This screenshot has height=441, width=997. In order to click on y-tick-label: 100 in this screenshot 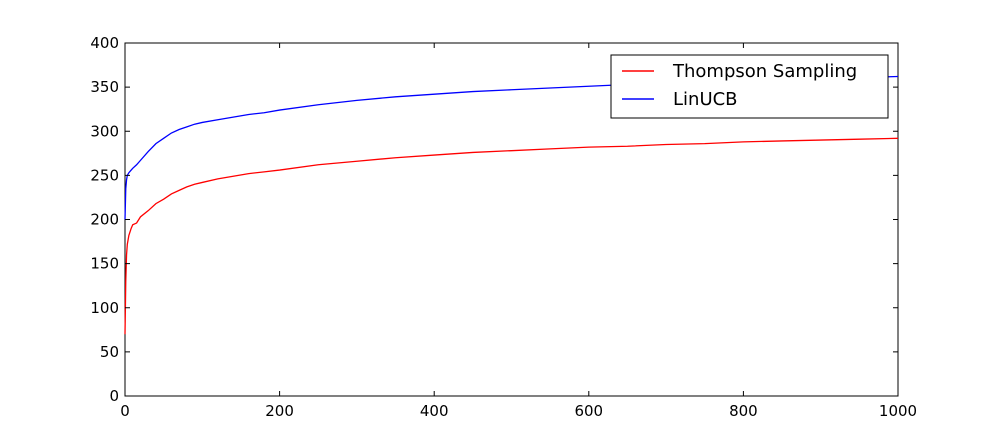, I will do `click(104, 308)`.